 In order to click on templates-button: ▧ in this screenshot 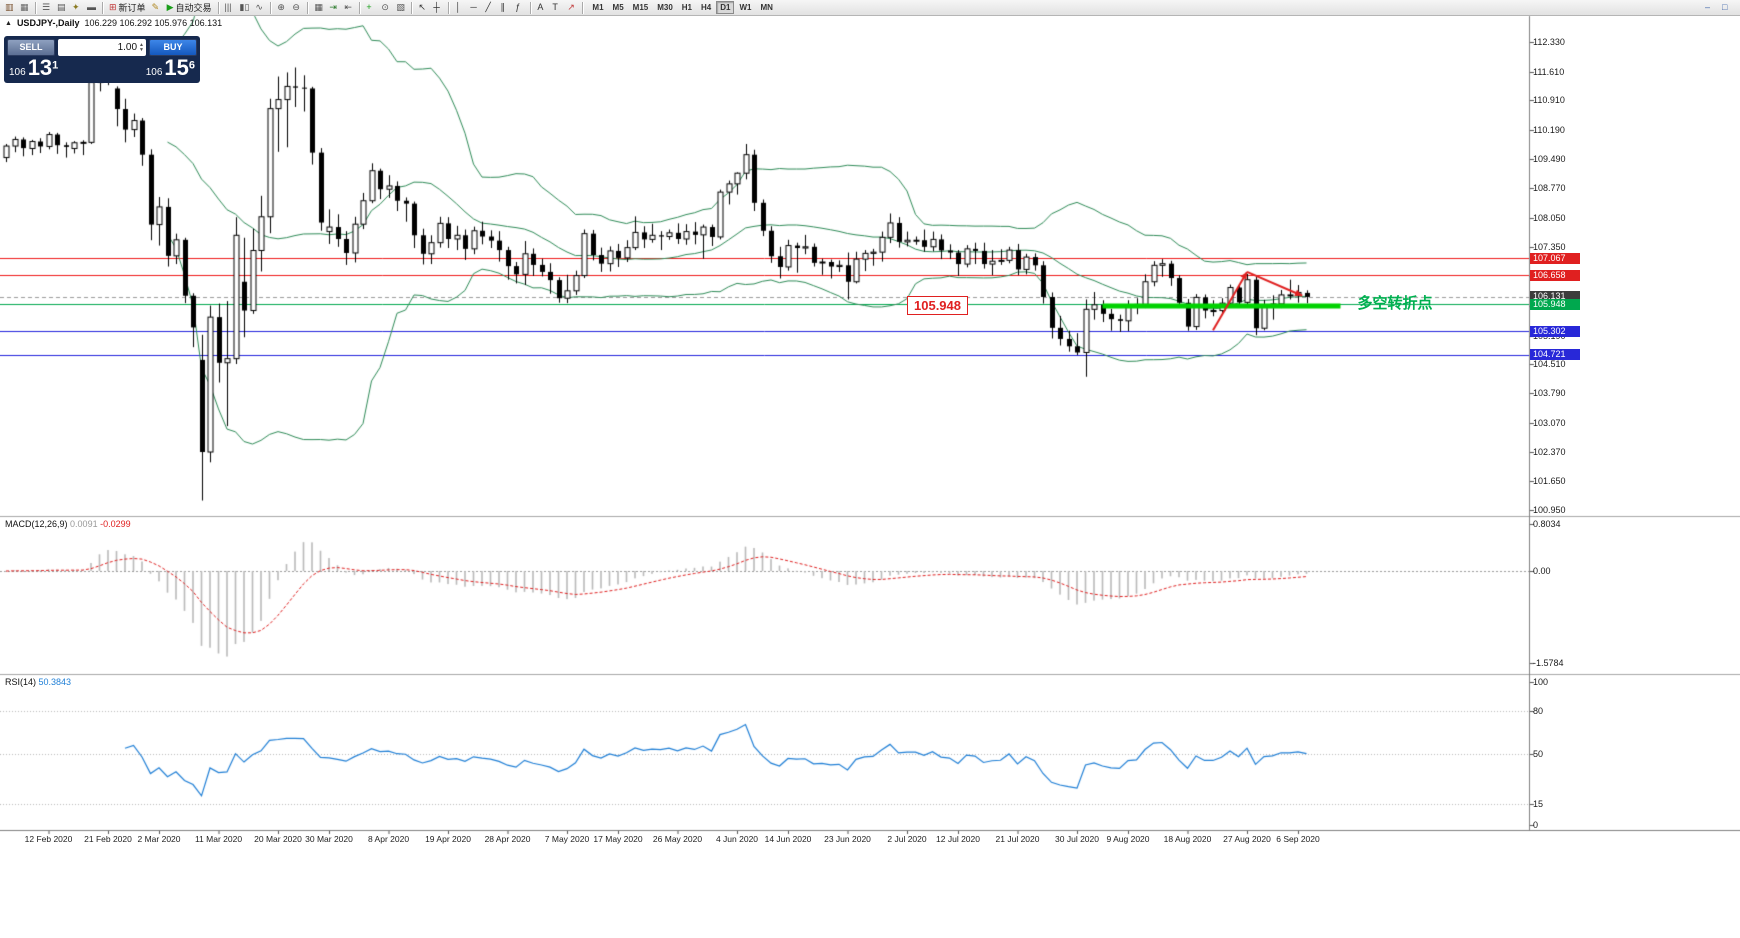, I will do `click(400, 8)`.